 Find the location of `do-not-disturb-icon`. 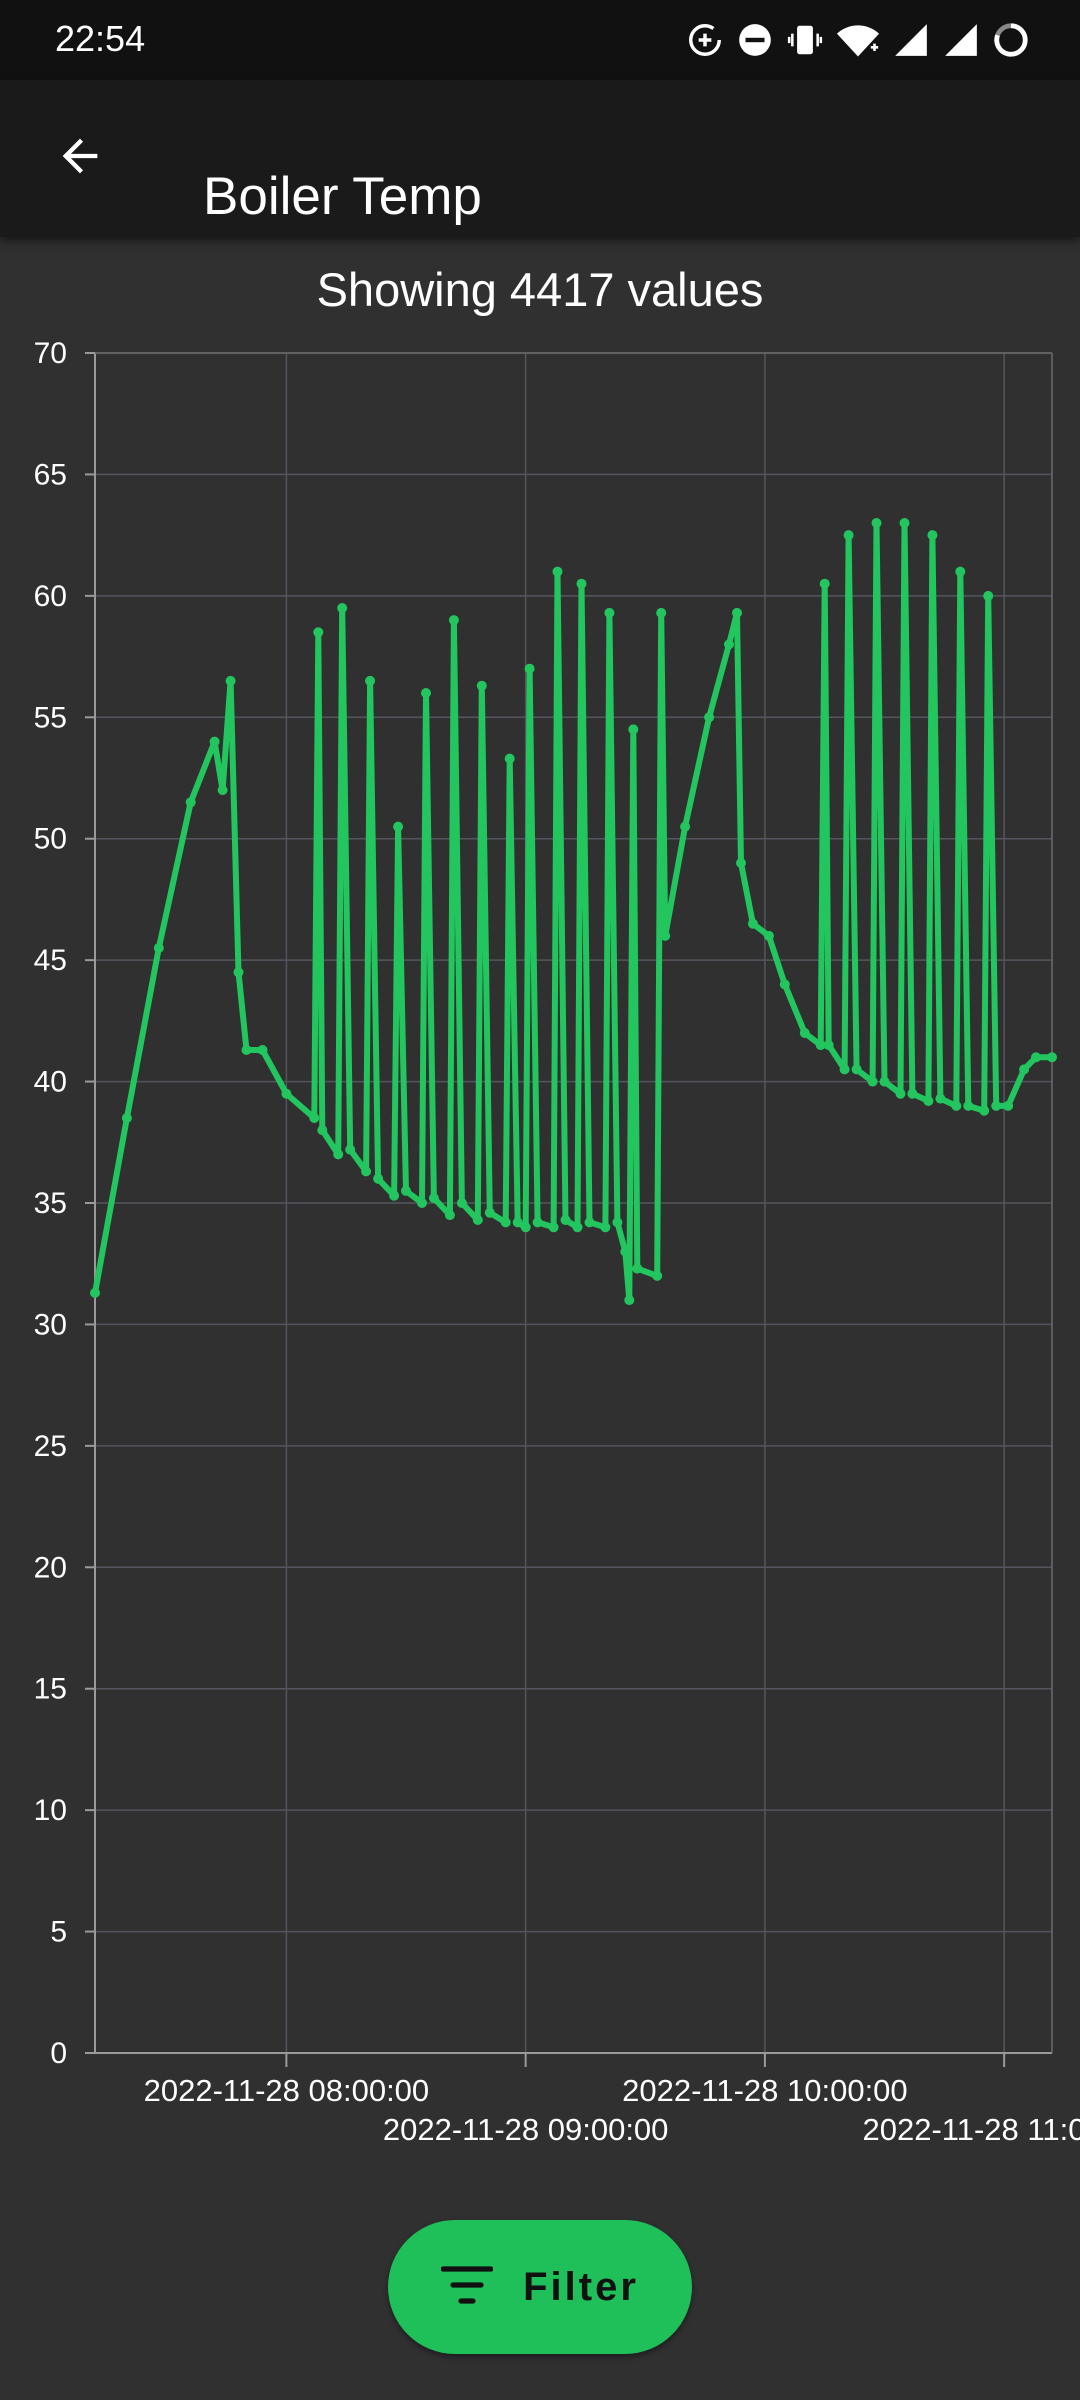

do-not-disturb-icon is located at coordinates (755, 40).